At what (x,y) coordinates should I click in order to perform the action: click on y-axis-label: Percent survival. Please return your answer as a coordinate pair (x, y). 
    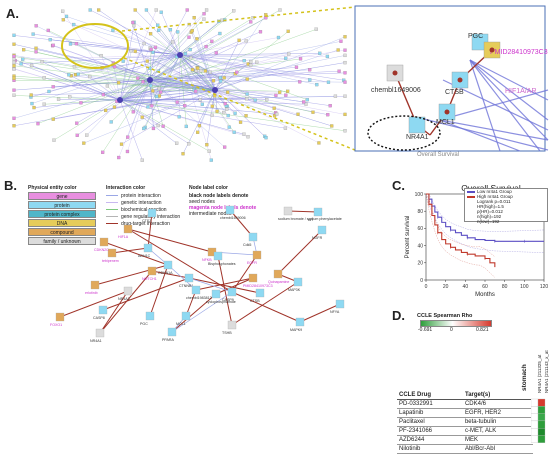
    Looking at the image, I should click on (408, 237).